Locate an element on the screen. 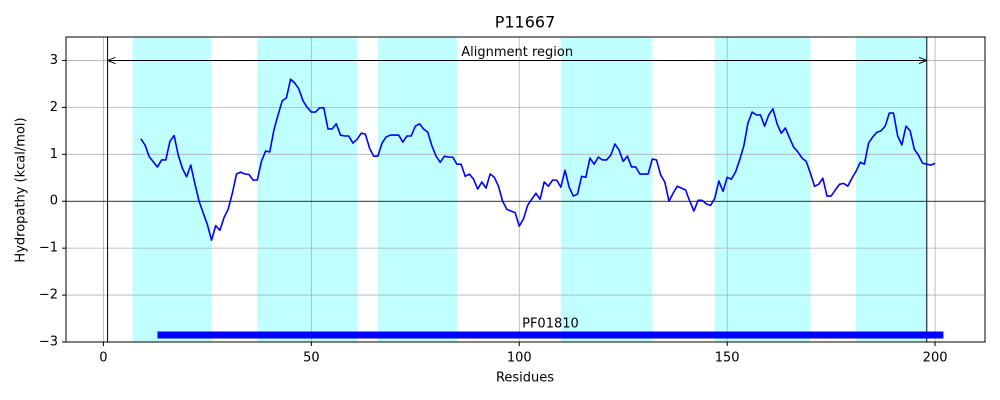  chart-title: P11667 is located at coordinates (525, 22).